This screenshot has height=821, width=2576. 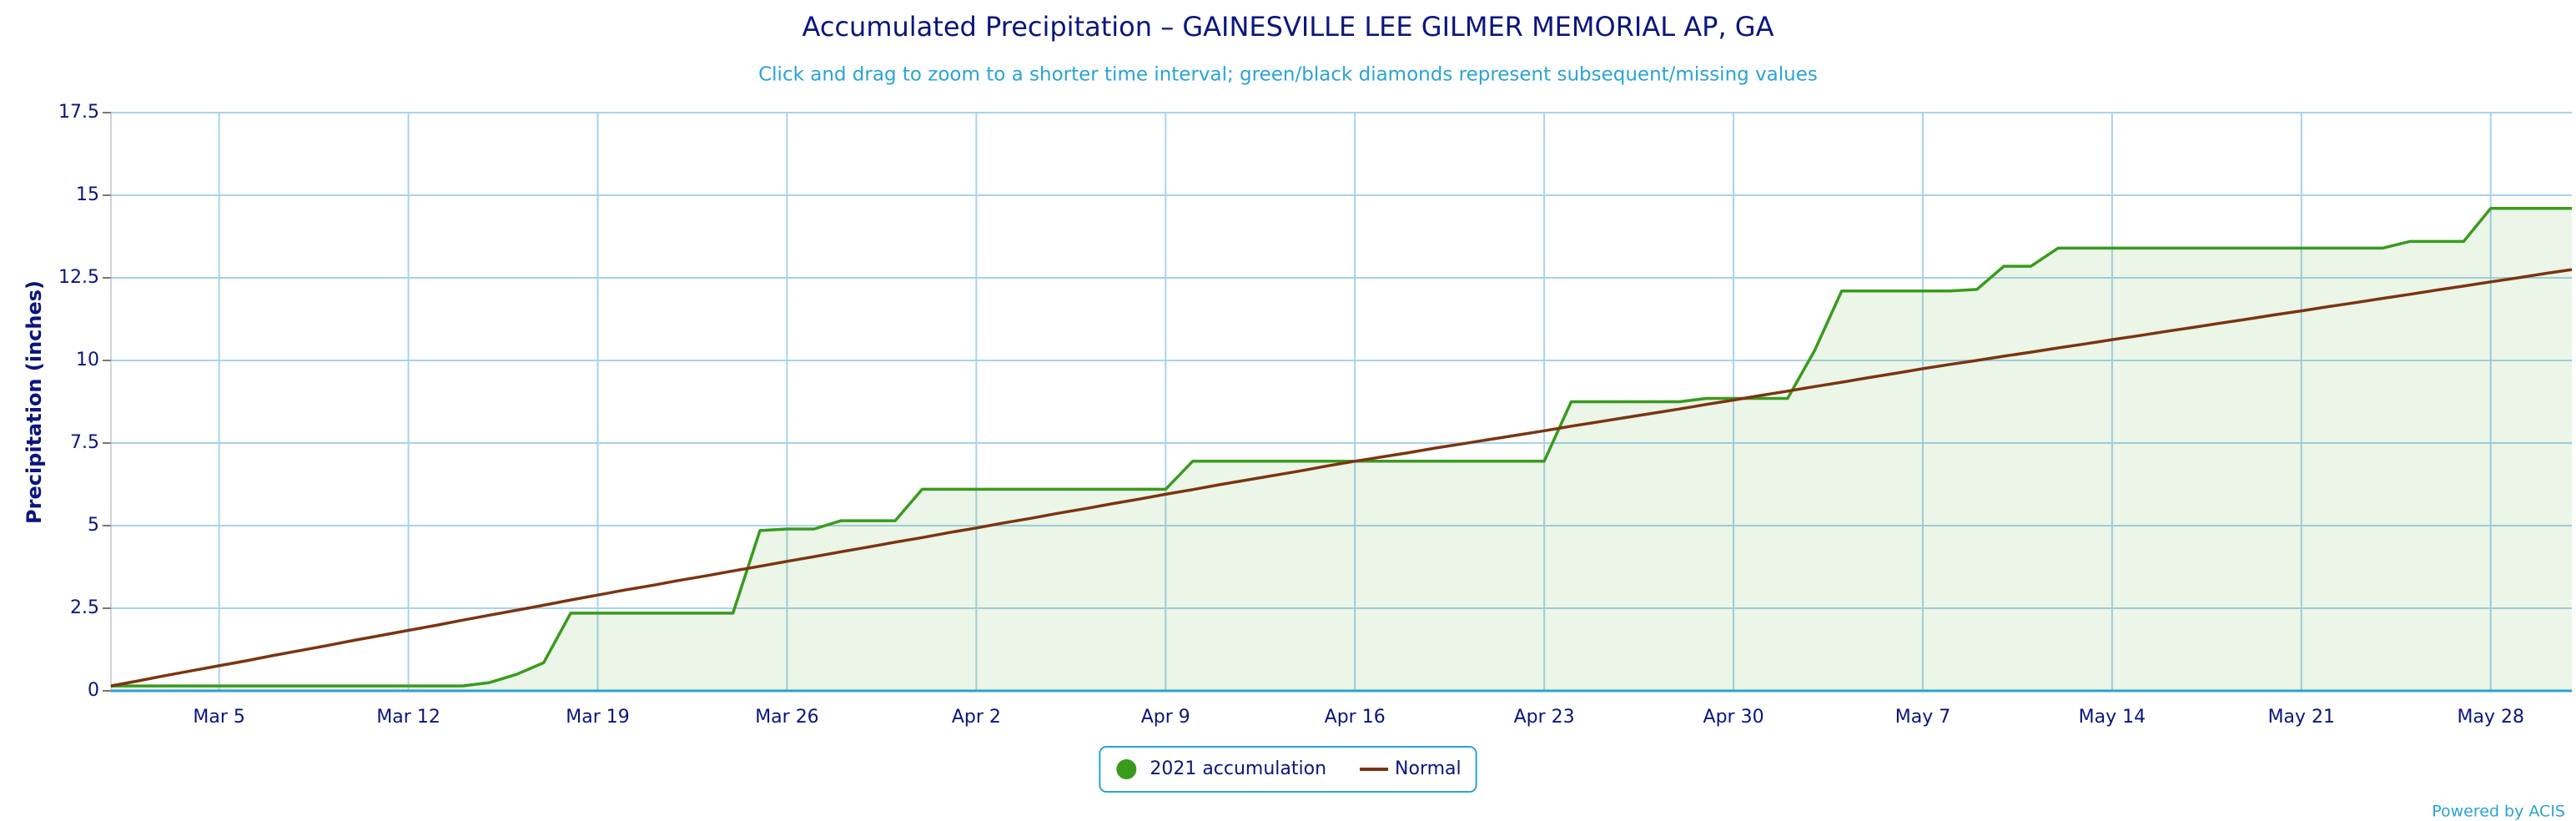 What do you see at coordinates (1355, 718) in the screenshot?
I see `x-tick-label: Apr 16` at bounding box center [1355, 718].